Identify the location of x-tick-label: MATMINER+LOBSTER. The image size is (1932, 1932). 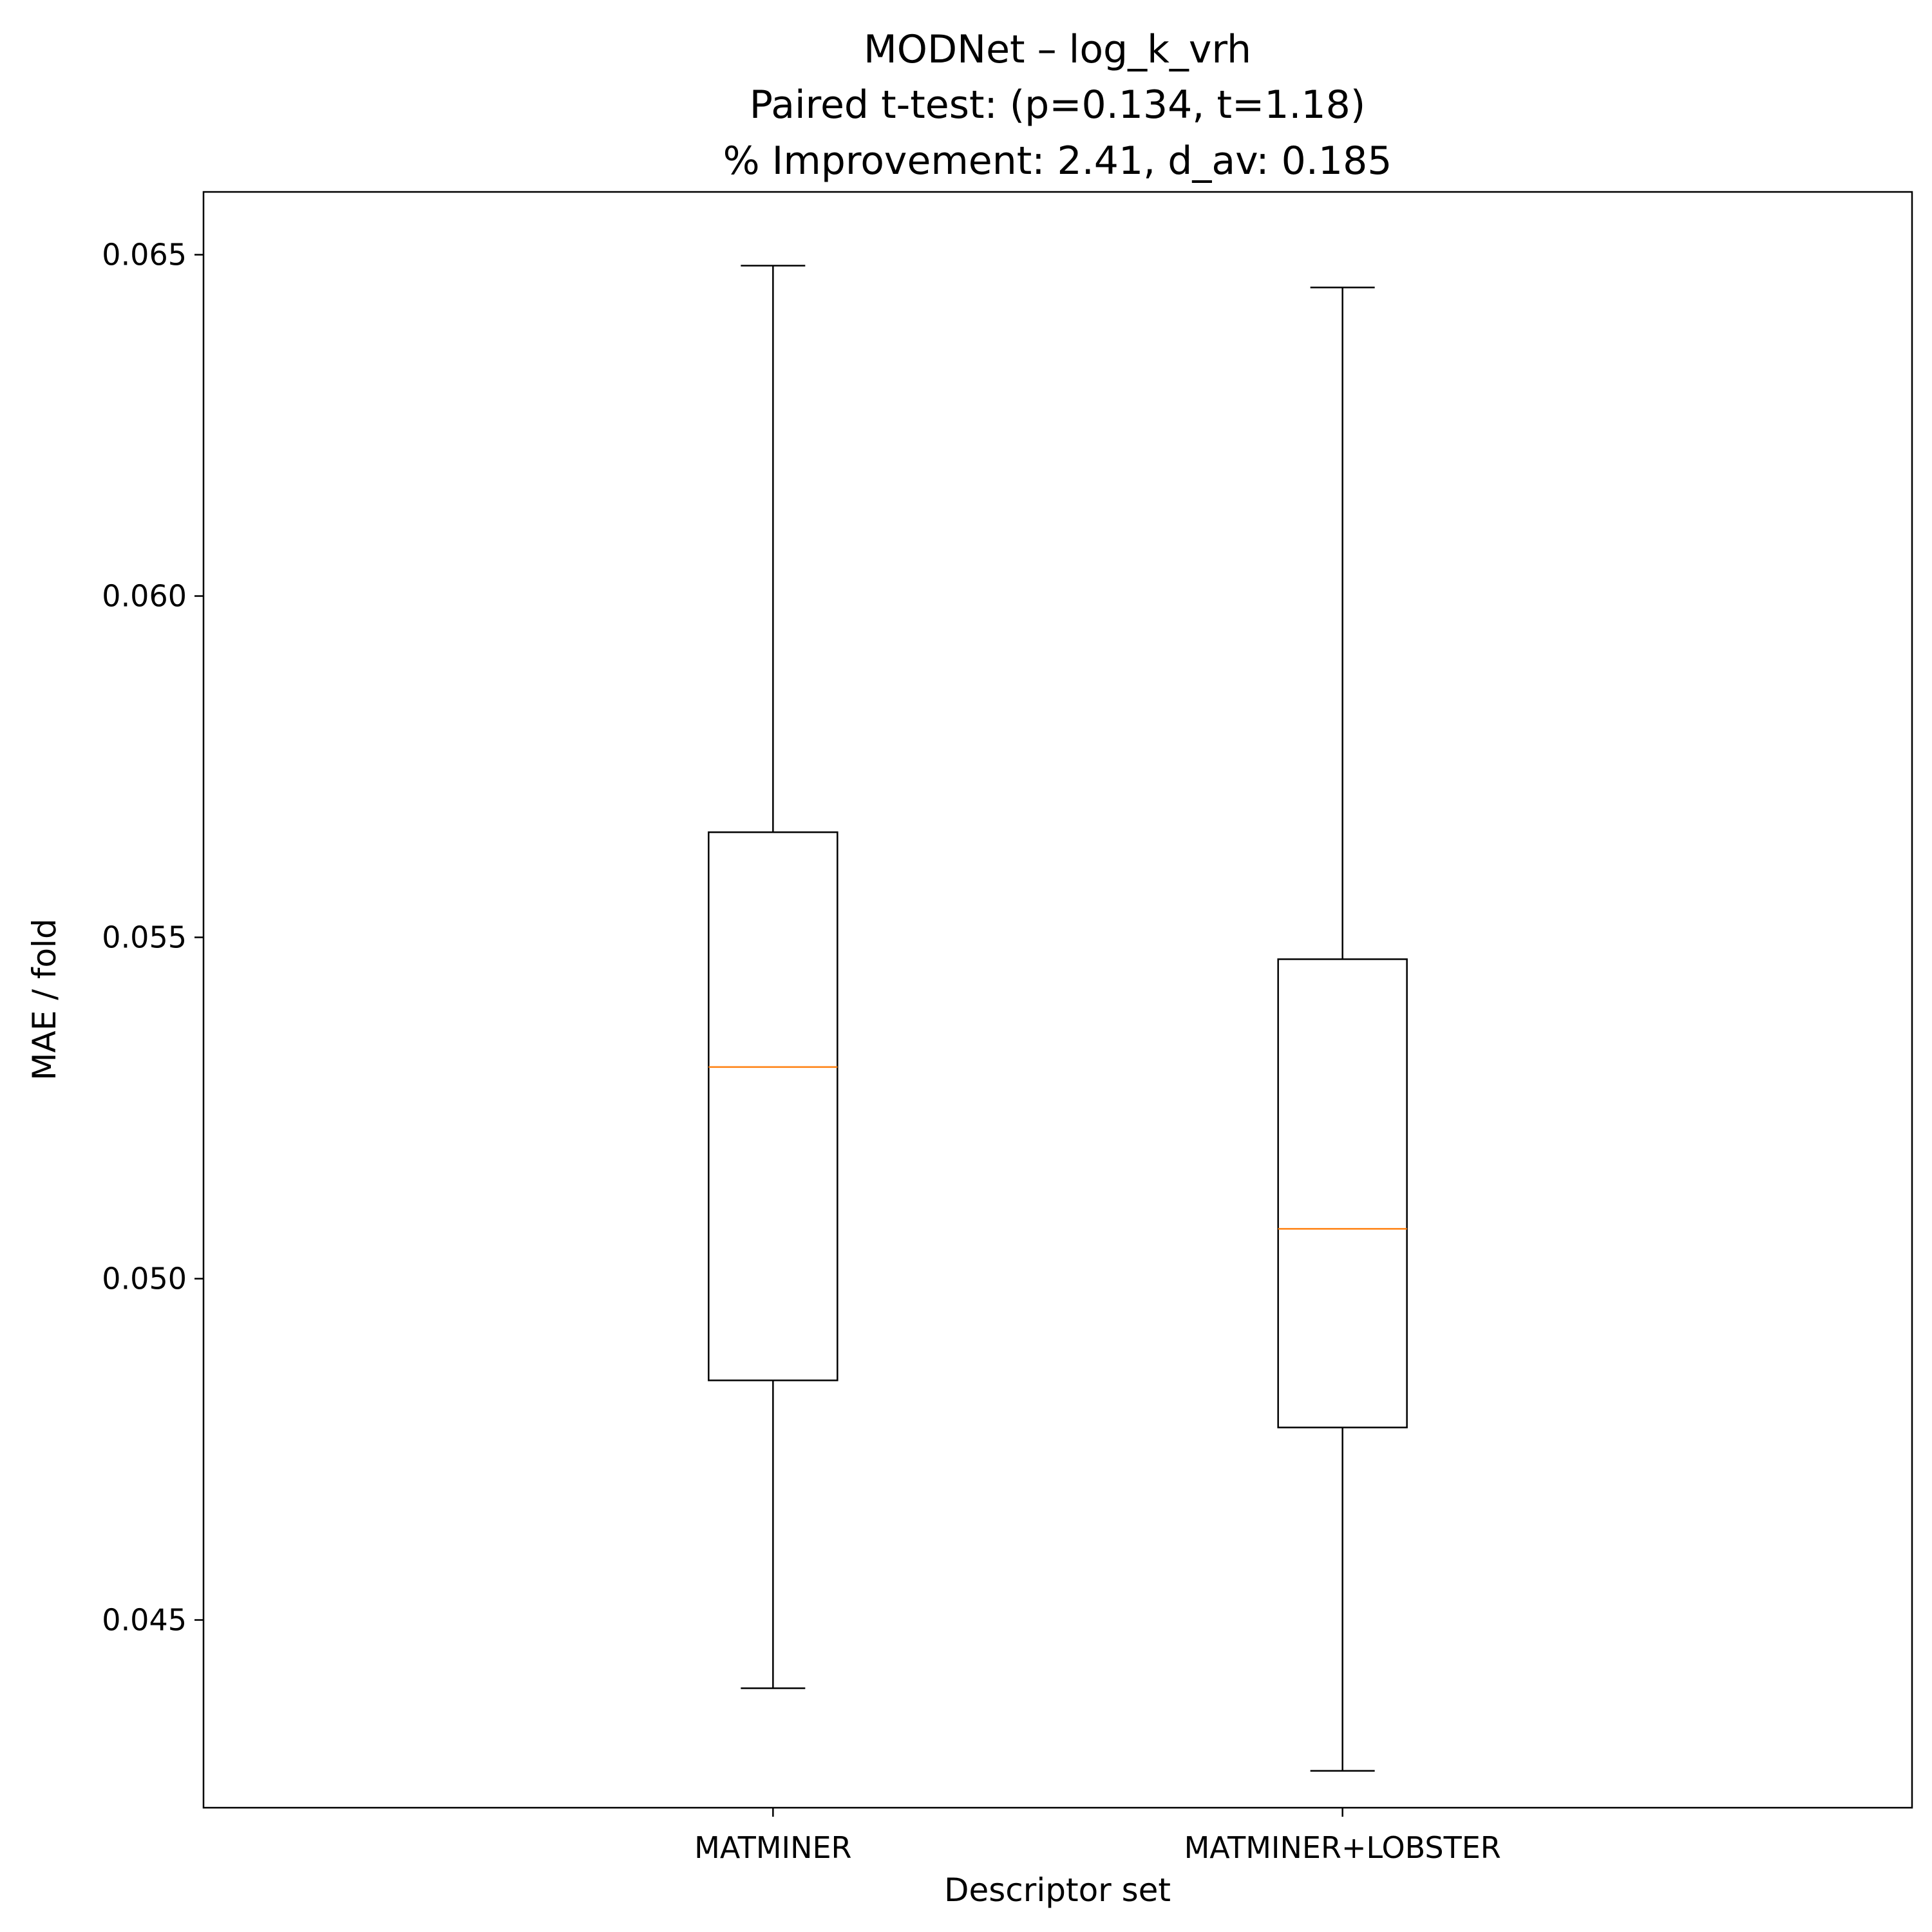
(1343, 1847).